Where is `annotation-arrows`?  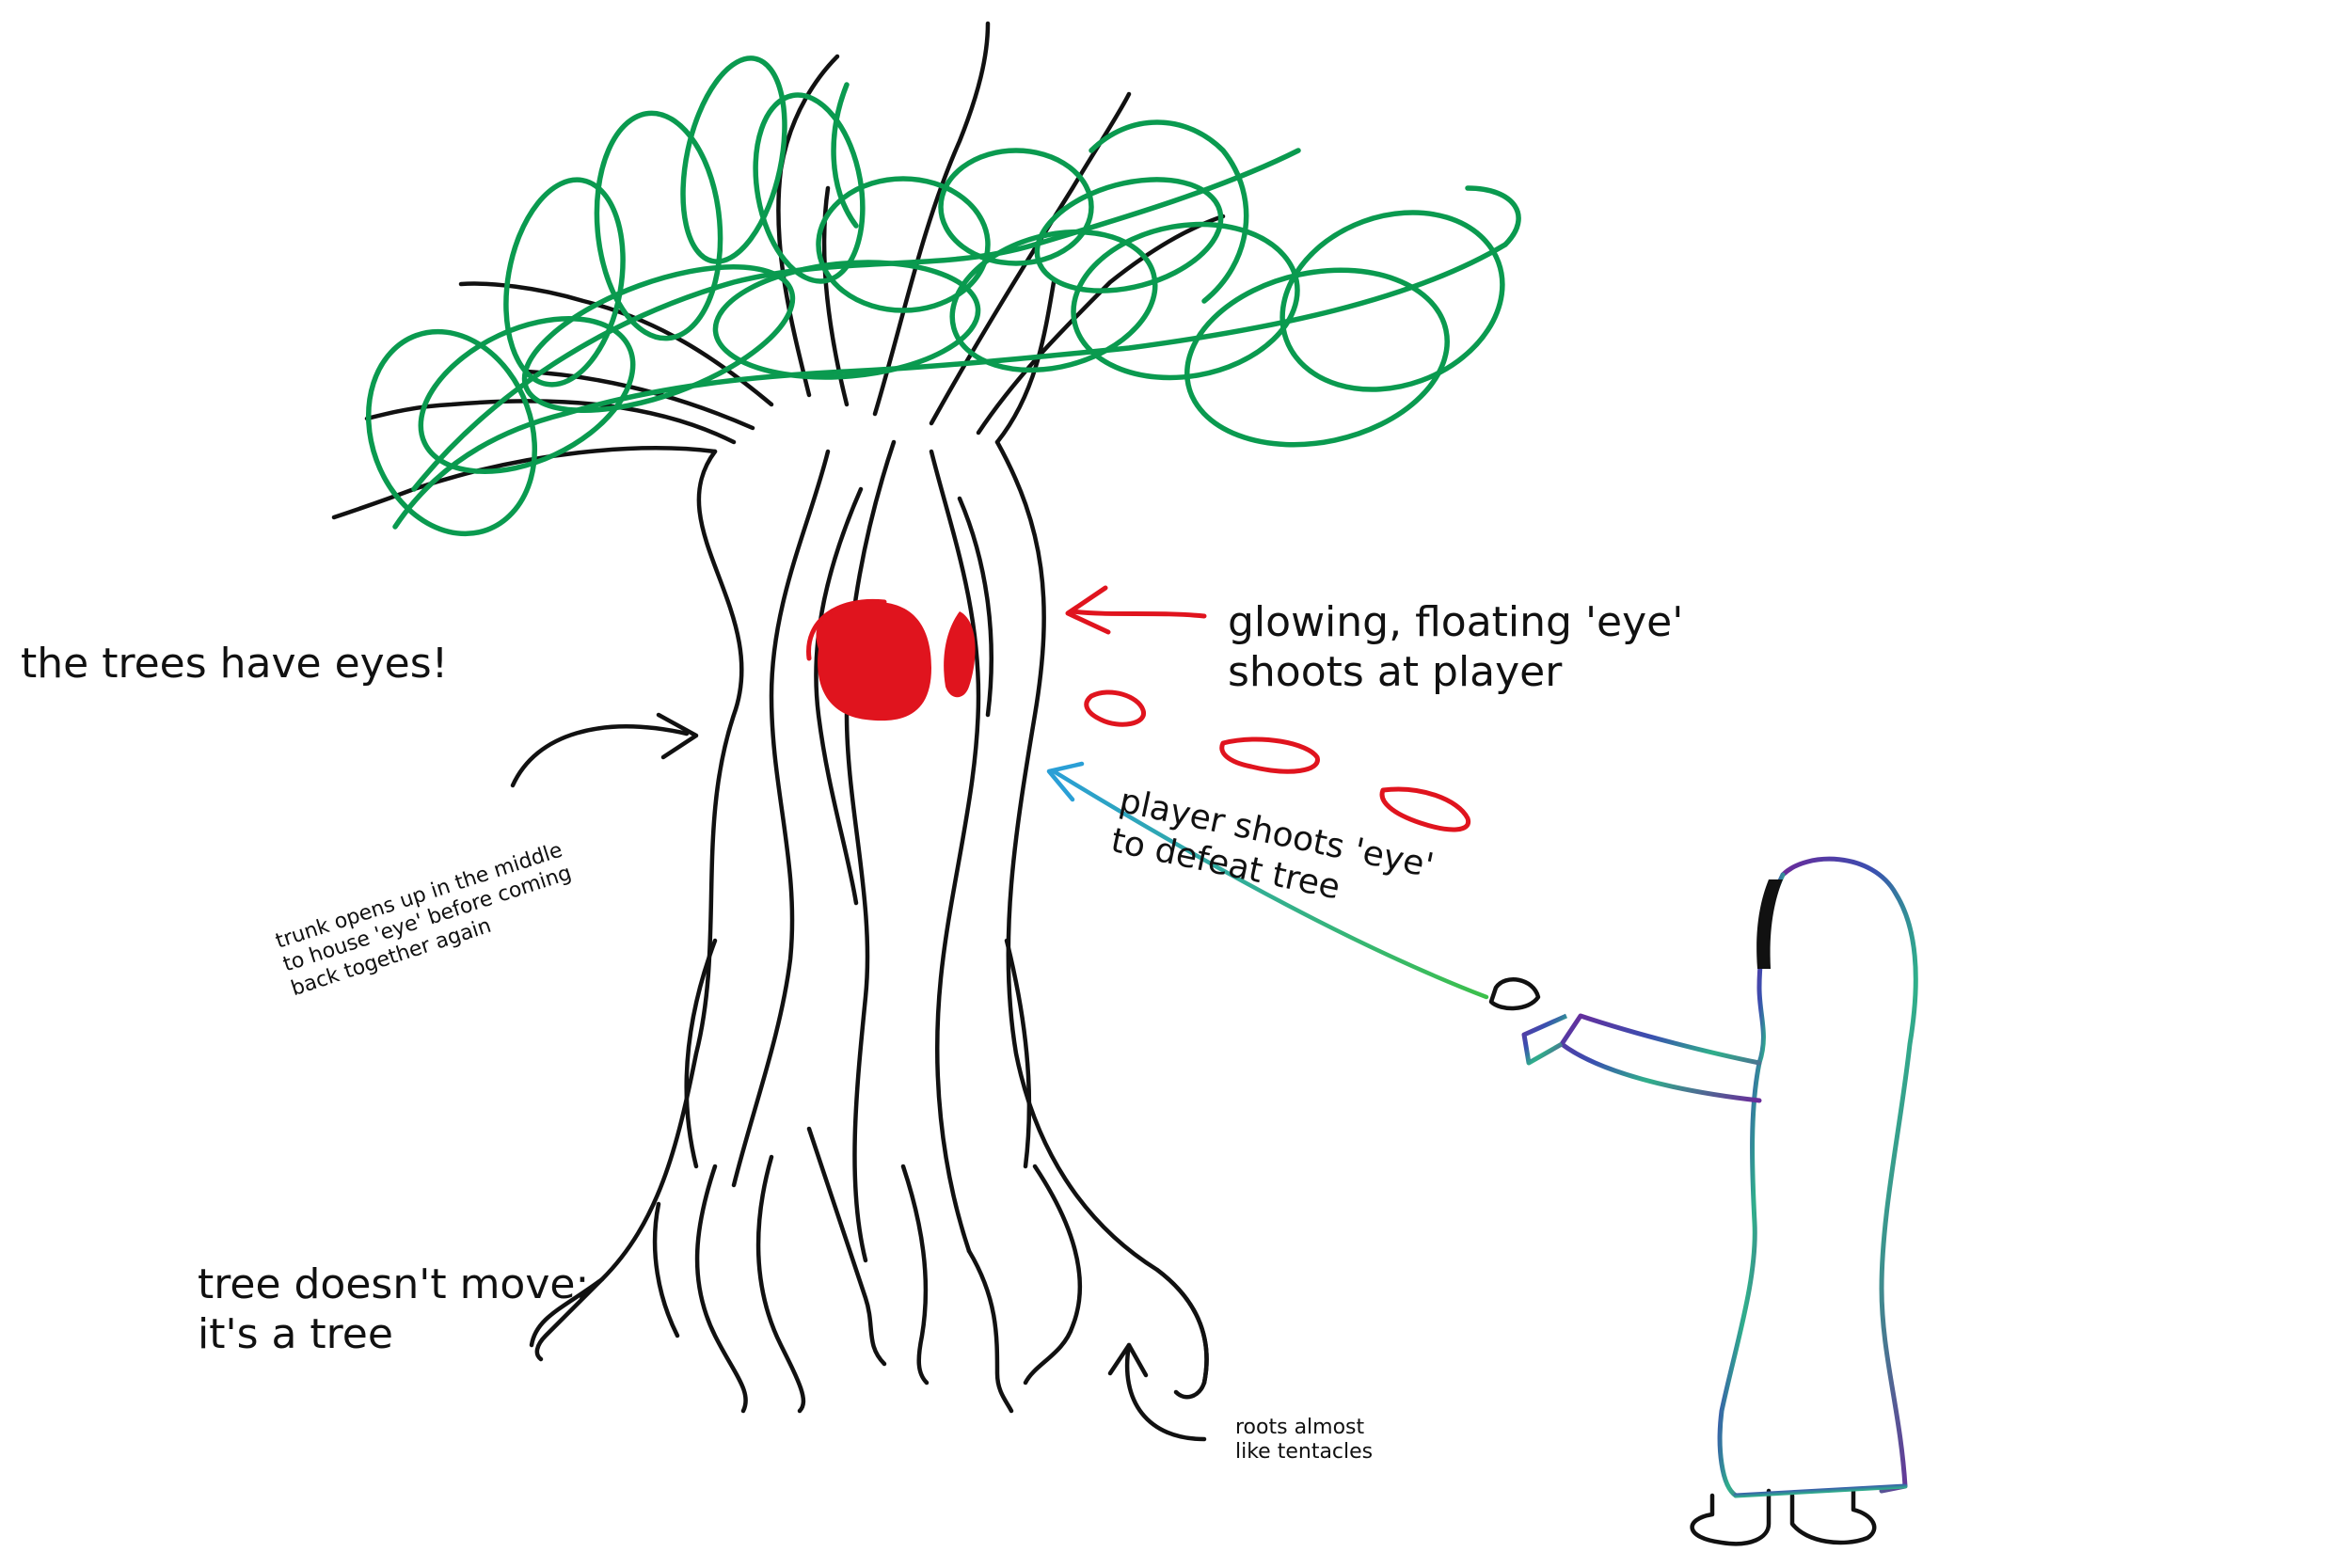 annotation-arrows is located at coordinates (858, 1077).